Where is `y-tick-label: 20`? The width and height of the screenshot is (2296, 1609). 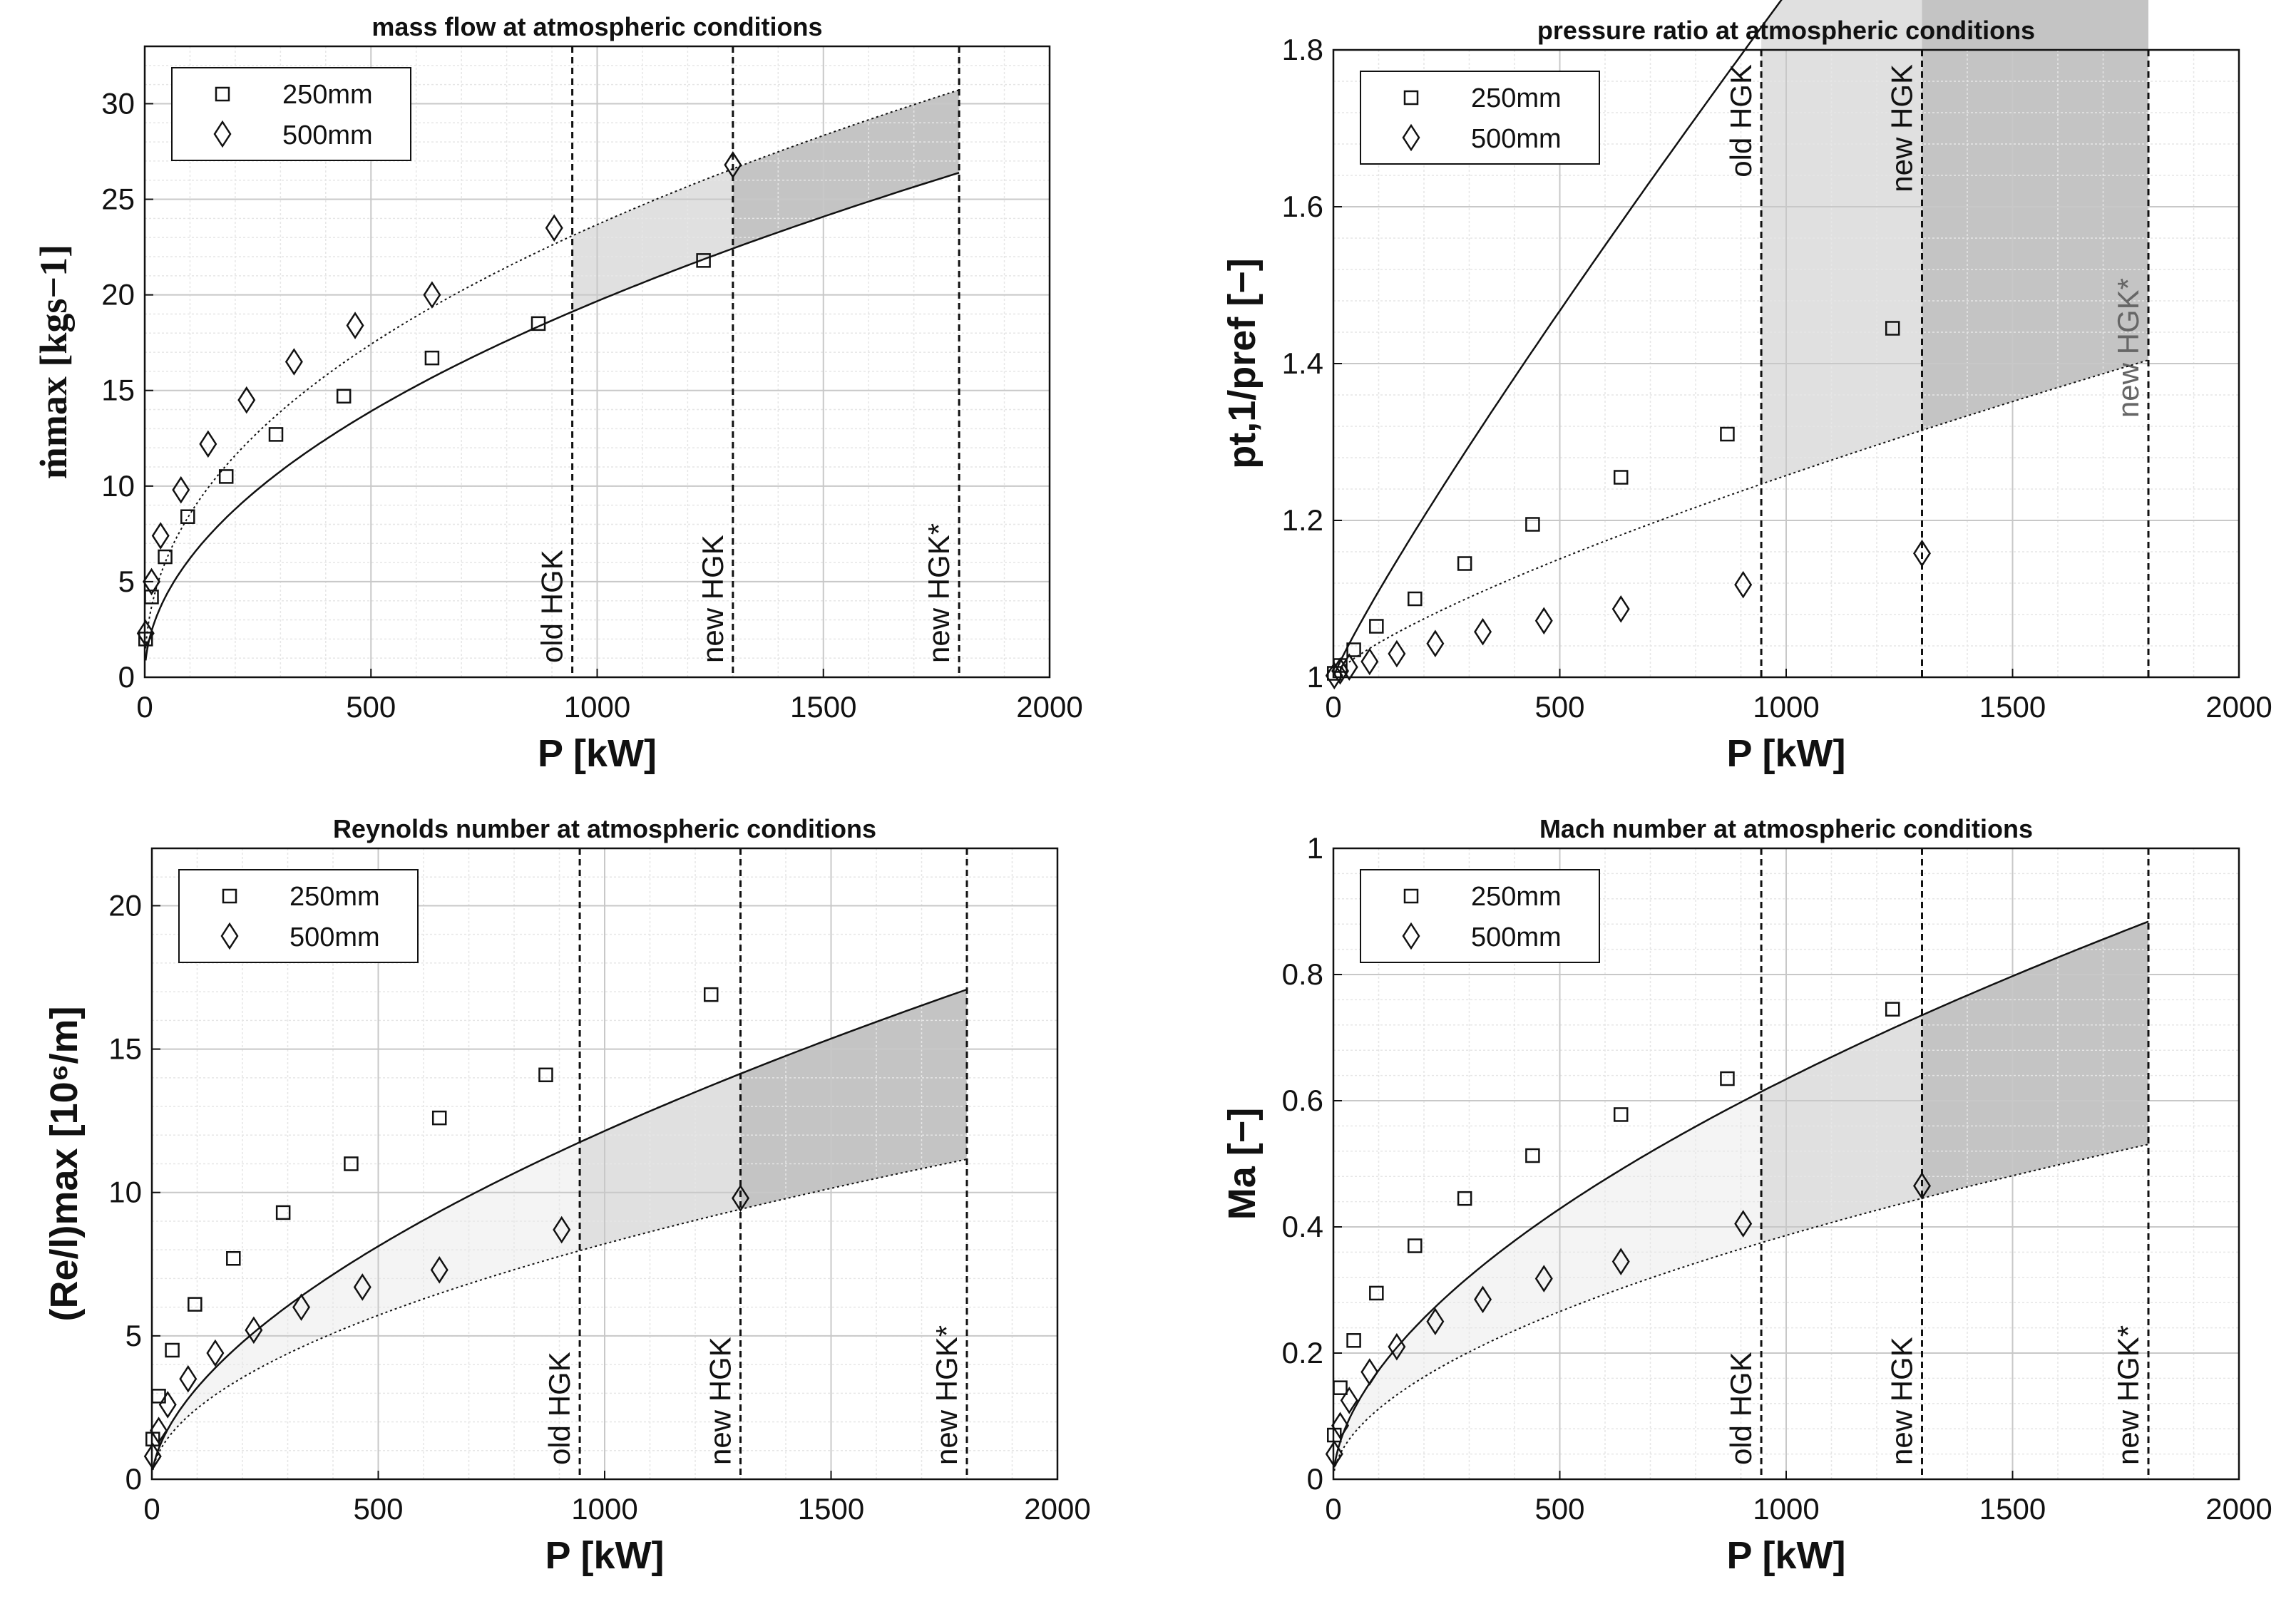 y-tick-label: 20 is located at coordinates (118, 295).